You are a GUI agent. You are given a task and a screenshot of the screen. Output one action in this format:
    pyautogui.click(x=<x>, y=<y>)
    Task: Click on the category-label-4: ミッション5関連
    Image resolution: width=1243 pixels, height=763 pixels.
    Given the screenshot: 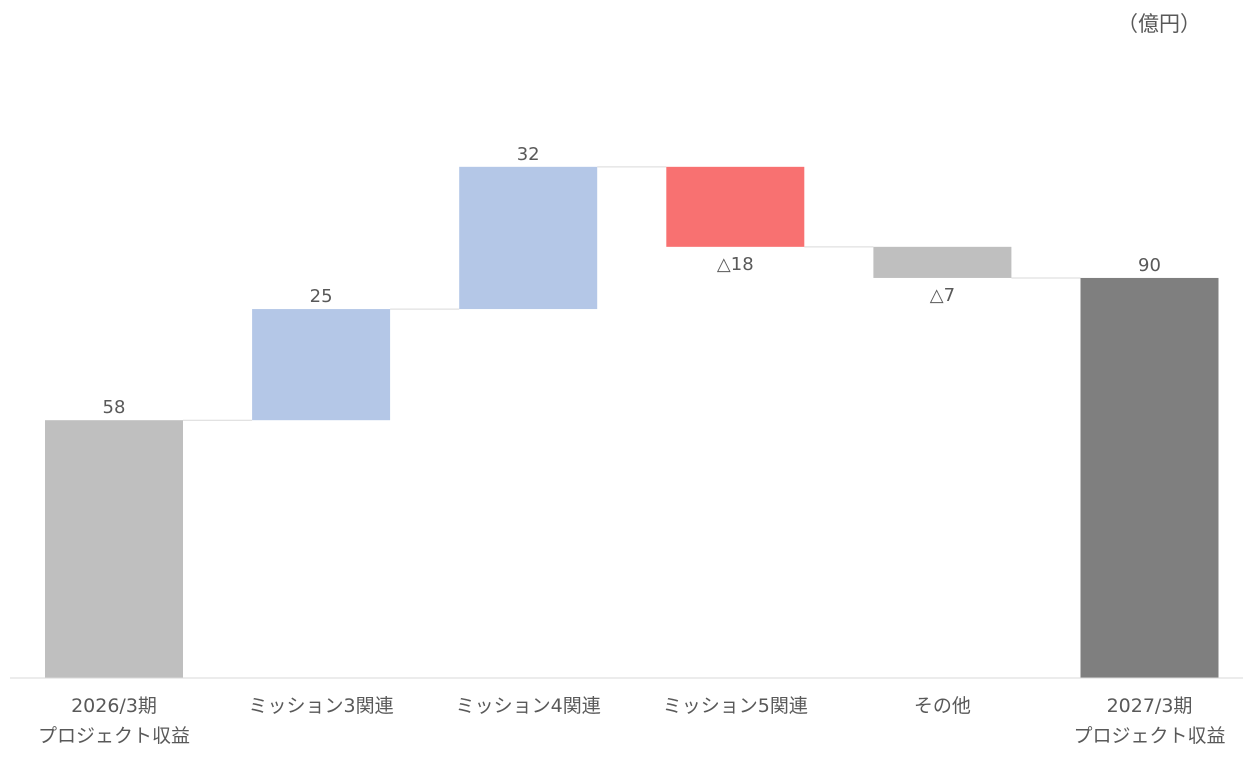 What is the action you would take?
    pyautogui.click(x=735, y=706)
    